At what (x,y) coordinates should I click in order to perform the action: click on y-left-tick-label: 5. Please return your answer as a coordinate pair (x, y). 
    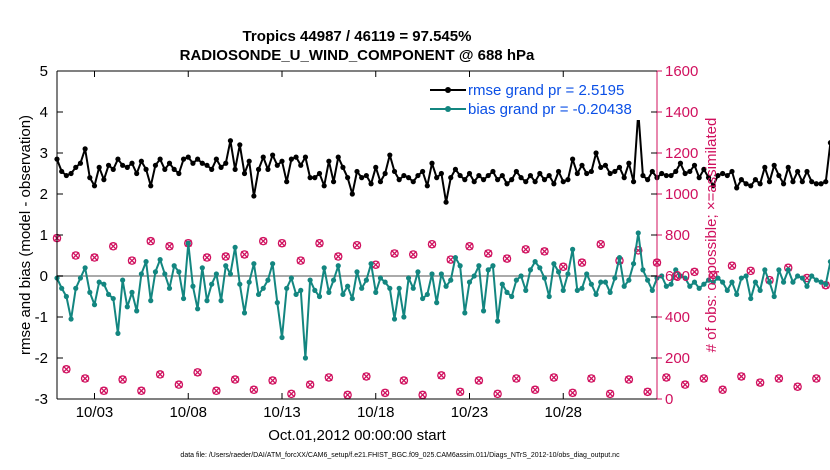
    Looking at the image, I should click on (44, 71).